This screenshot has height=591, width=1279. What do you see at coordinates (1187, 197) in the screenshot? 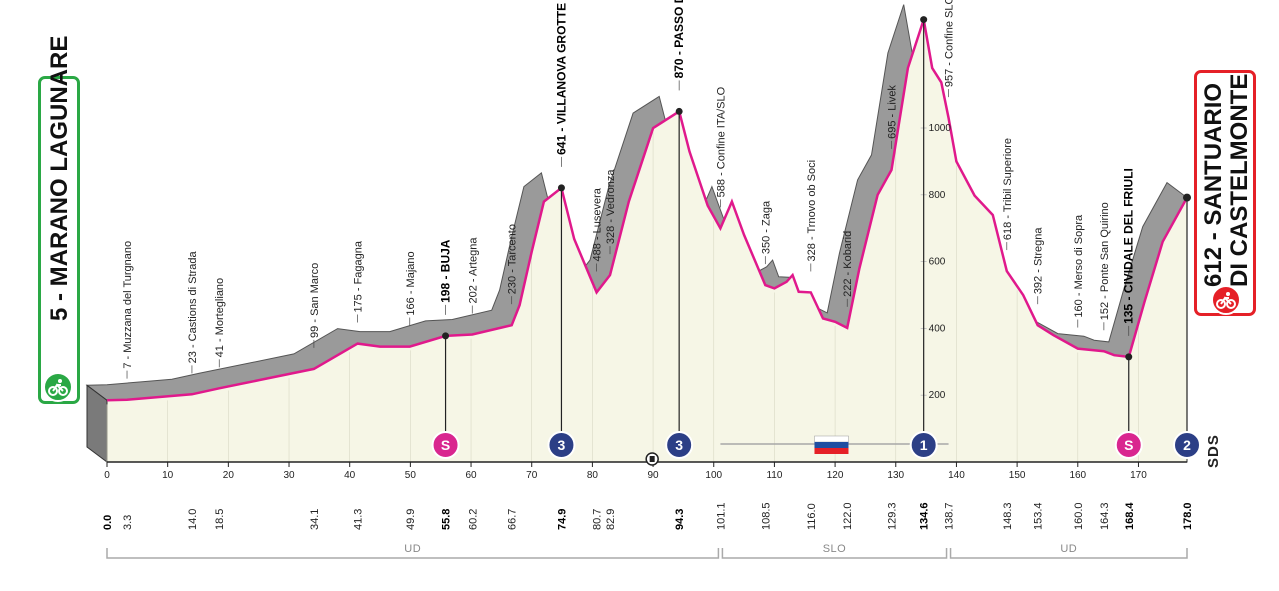
I see `finish-point` at bounding box center [1187, 197].